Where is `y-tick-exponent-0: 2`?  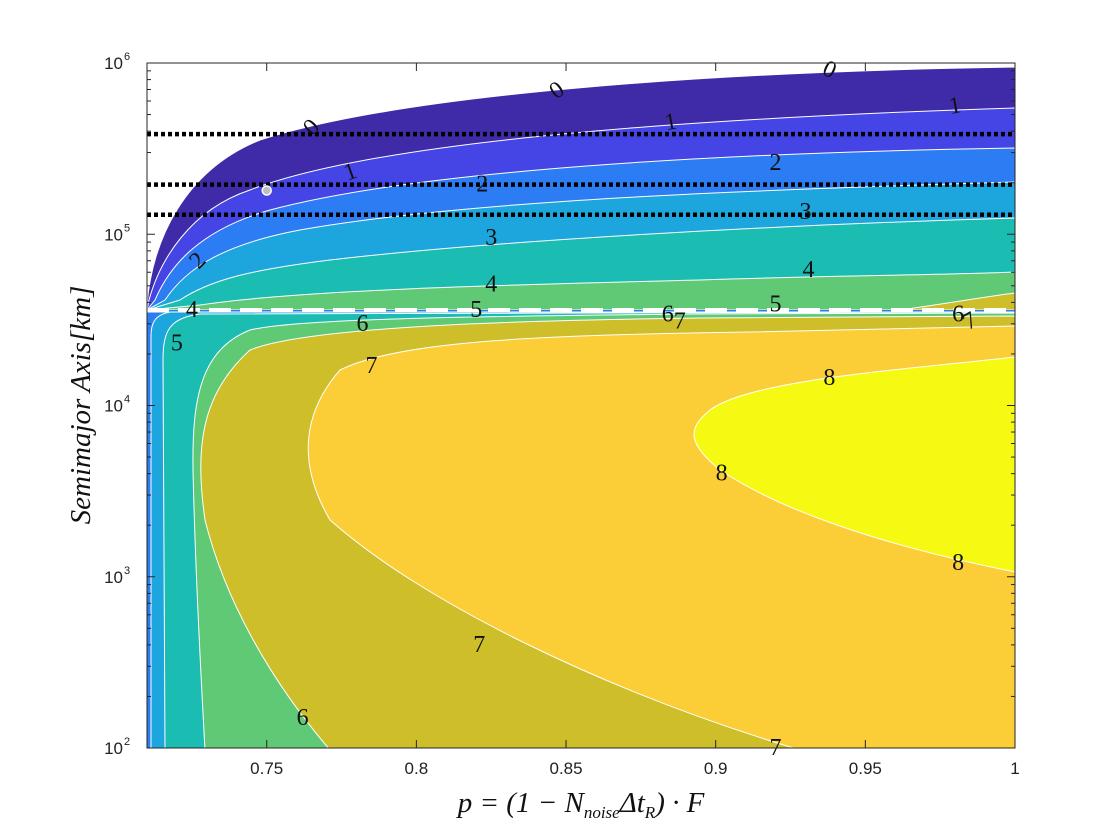
y-tick-exponent-0: 2 is located at coordinates (127, 742).